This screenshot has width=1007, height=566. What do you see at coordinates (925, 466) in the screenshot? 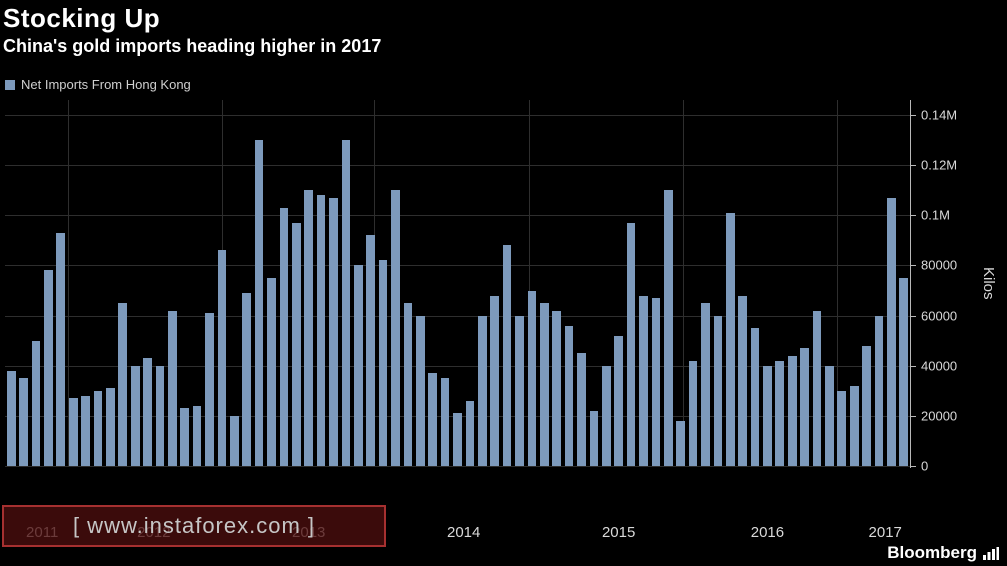
I see `y-axis-label: 0` at bounding box center [925, 466].